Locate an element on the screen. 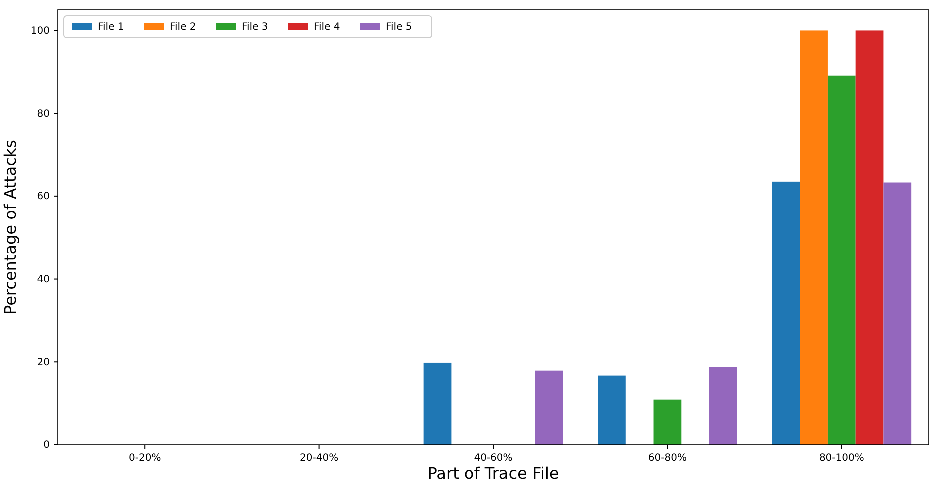  legend-label: File 5 is located at coordinates (399, 27).